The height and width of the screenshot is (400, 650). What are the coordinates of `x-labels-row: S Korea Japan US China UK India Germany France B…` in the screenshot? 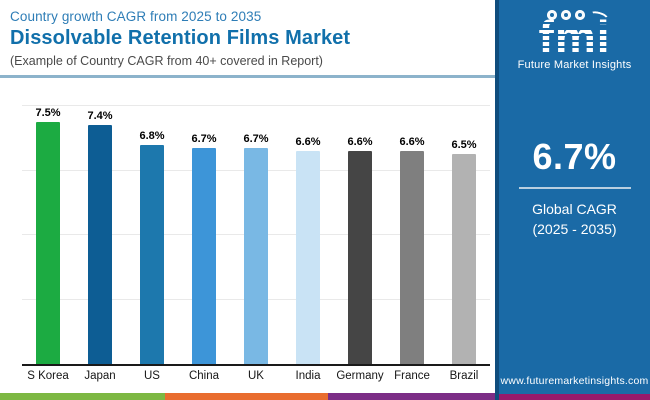 It's located at (256, 376).